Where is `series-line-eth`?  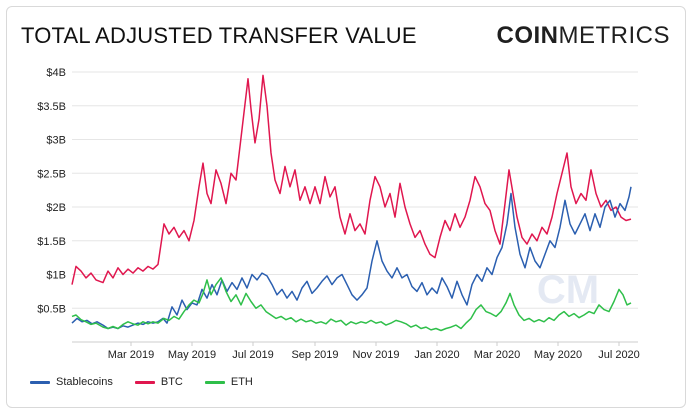
series-line-eth is located at coordinates (351, 304).